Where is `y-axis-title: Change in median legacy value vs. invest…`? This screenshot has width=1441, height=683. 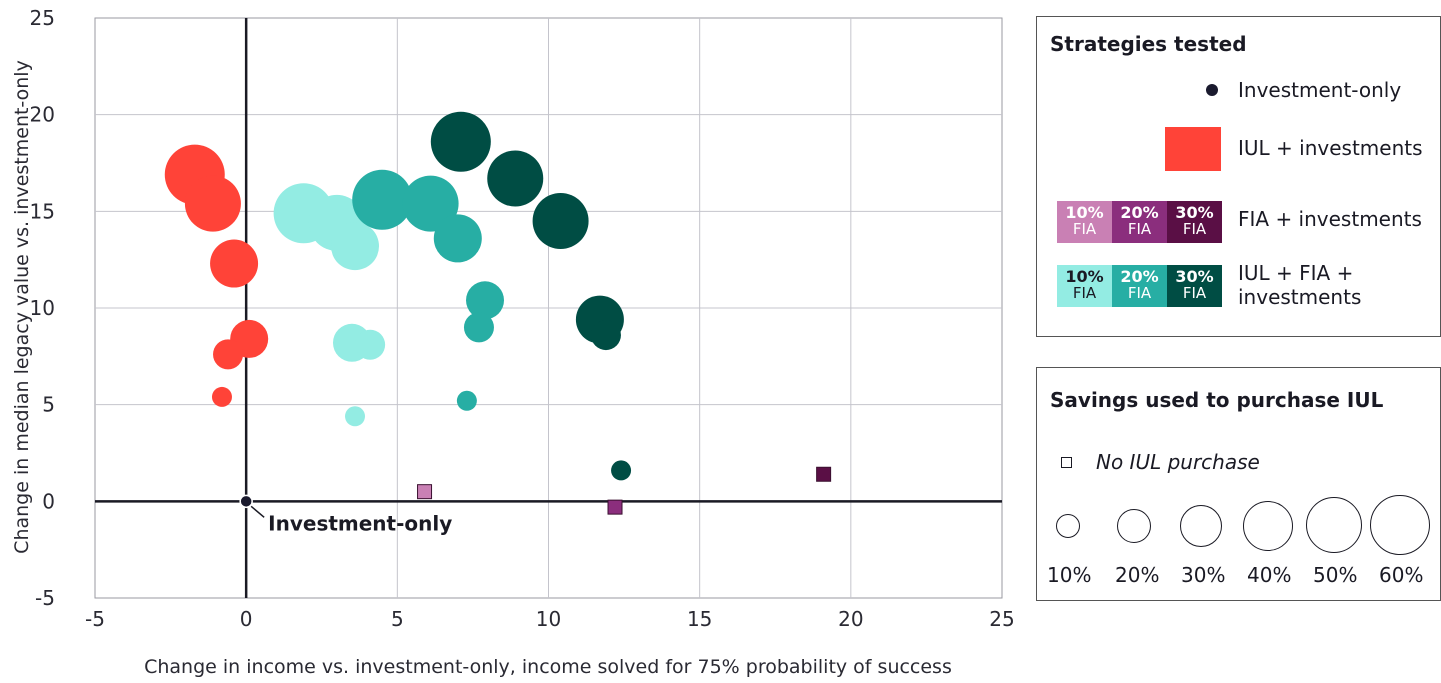
y-axis-title: Change in median legacy value vs. invest… is located at coordinates (22, 307).